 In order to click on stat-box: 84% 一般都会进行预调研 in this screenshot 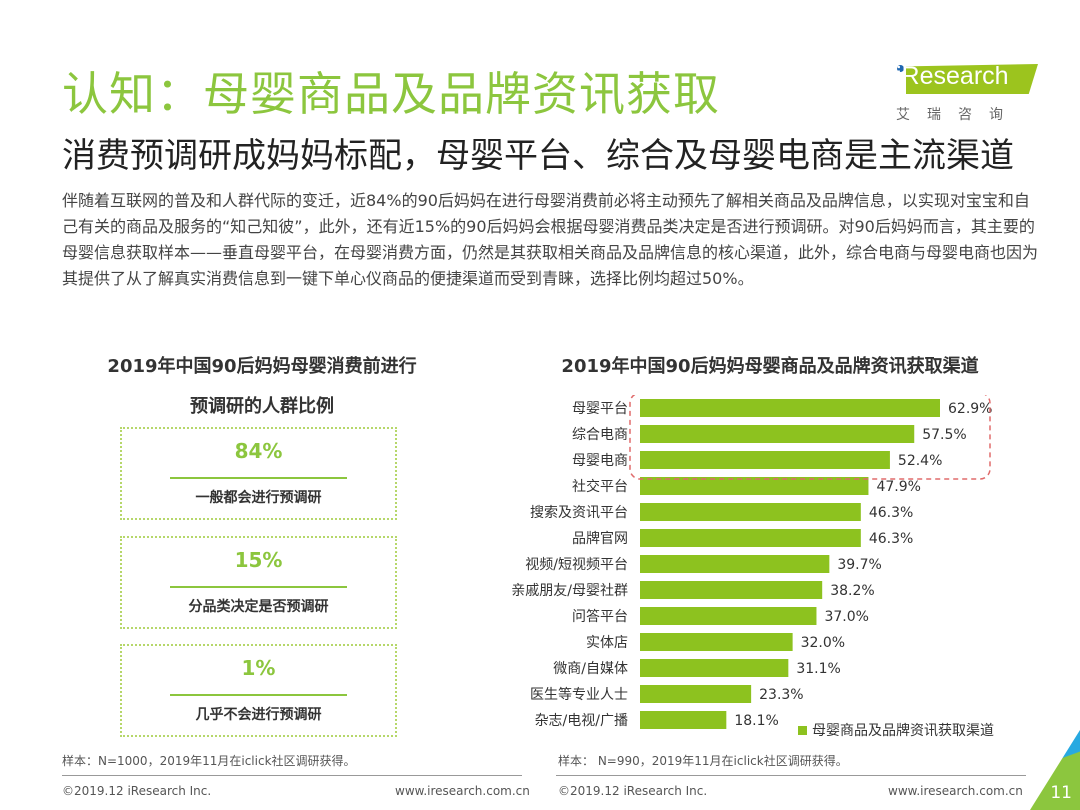, I will do `click(258, 473)`.